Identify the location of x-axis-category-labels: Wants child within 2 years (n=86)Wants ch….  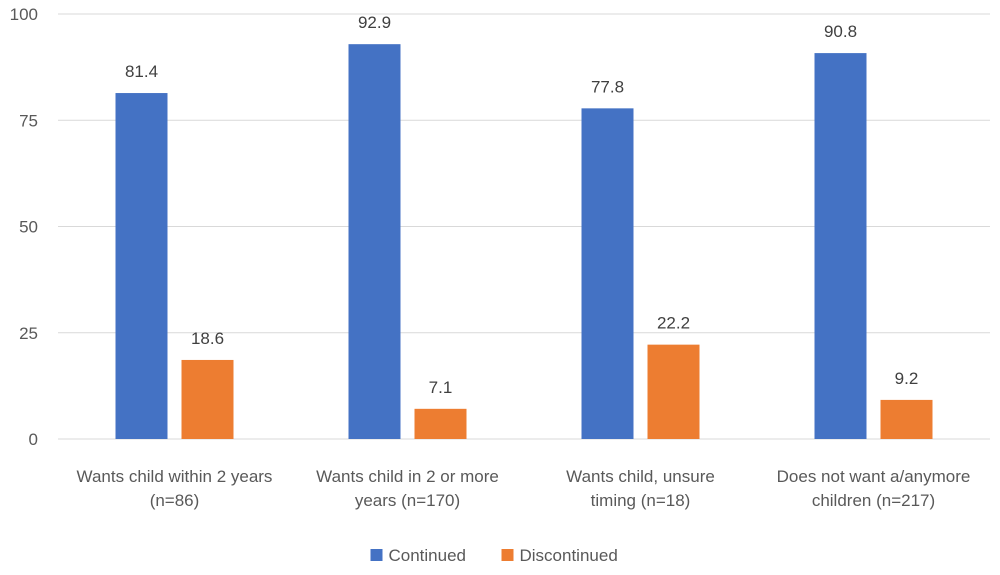
(524, 488).